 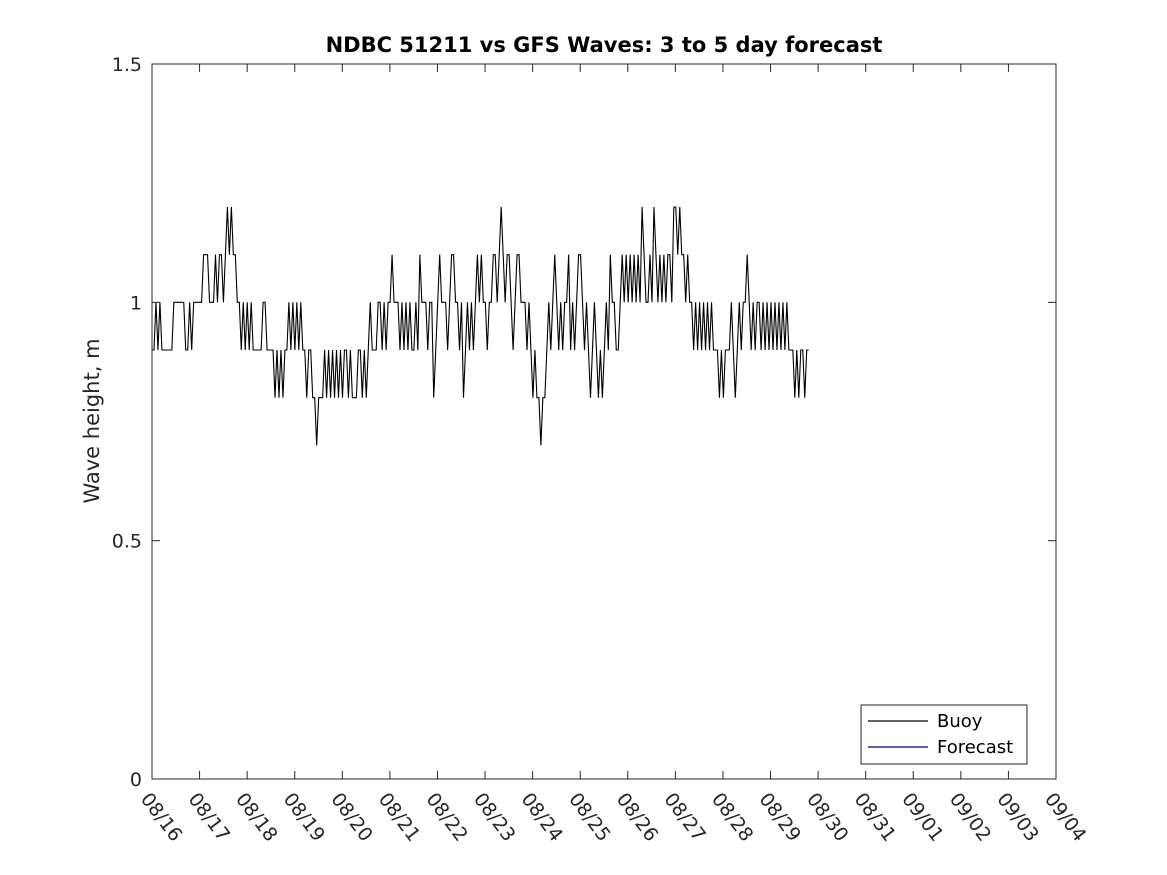 What do you see at coordinates (960, 721) in the screenshot?
I see `legend-buoy-label: Buoy` at bounding box center [960, 721].